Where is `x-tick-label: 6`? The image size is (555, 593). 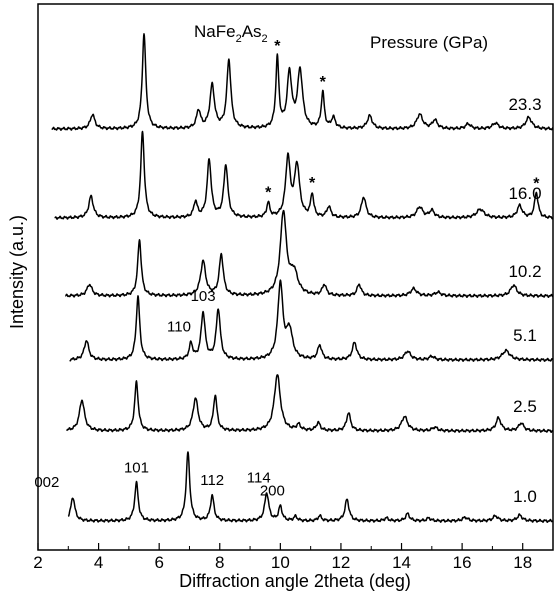 x-tick-label: 6 is located at coordinates (158, 562).